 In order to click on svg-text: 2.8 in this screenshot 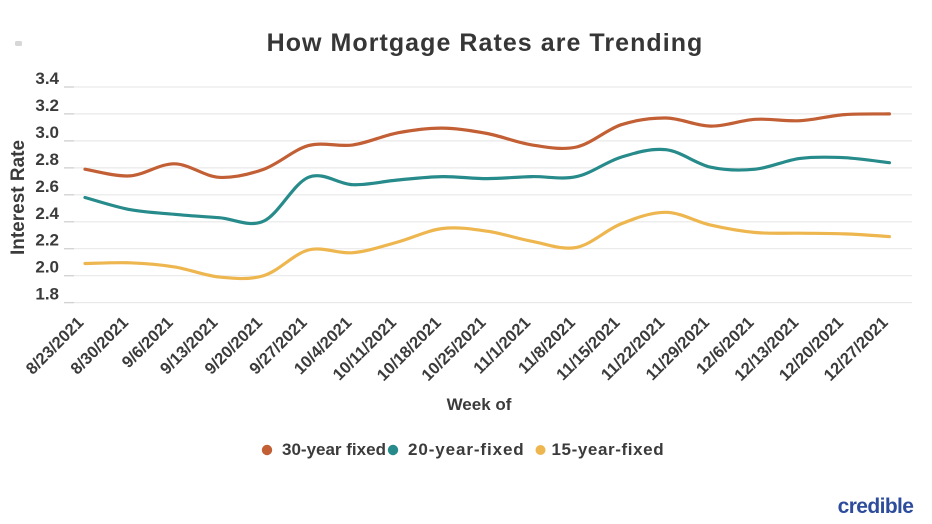, I will do `click(47, 159)`.